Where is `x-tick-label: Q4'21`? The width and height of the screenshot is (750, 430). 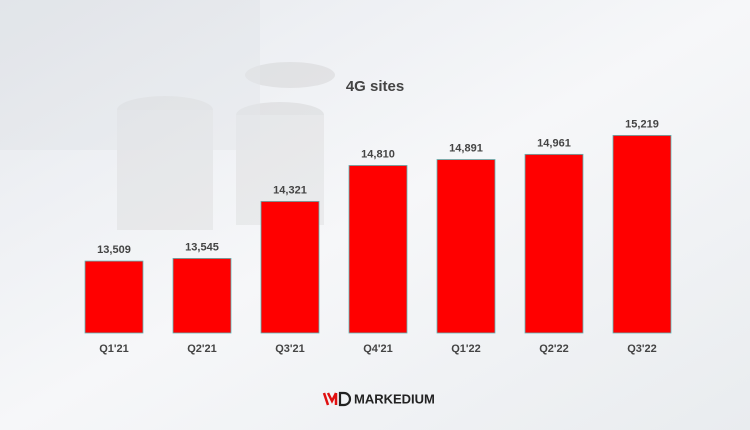 x-tick-label: Q4'21 is located at coordinates (378, 349).